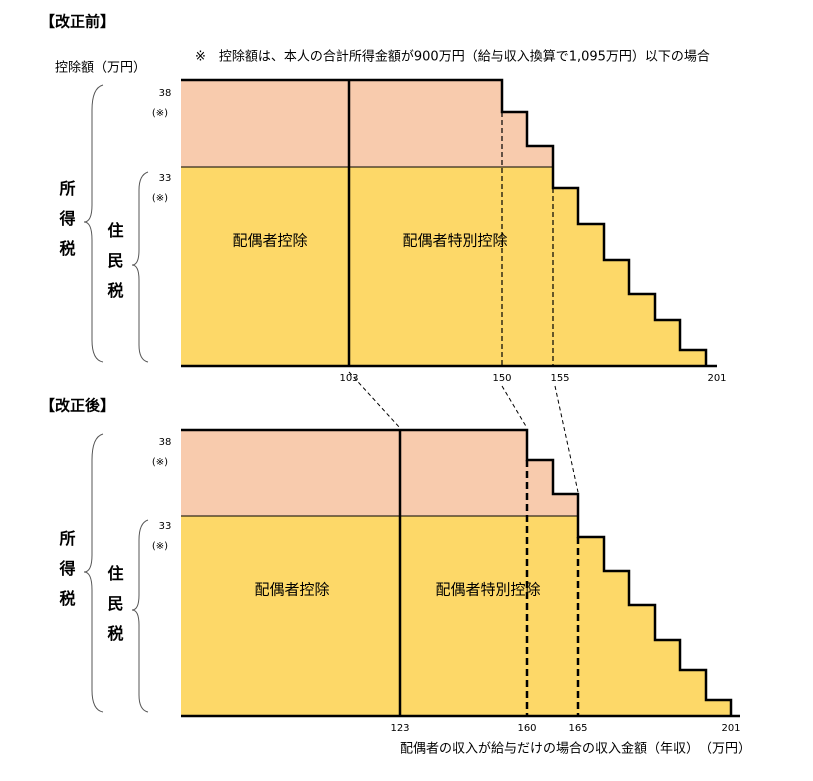  What do you see at coordinates (348, 378) in the screenshot?
I see `x-tick: 103` at bounding box center [348, 378].